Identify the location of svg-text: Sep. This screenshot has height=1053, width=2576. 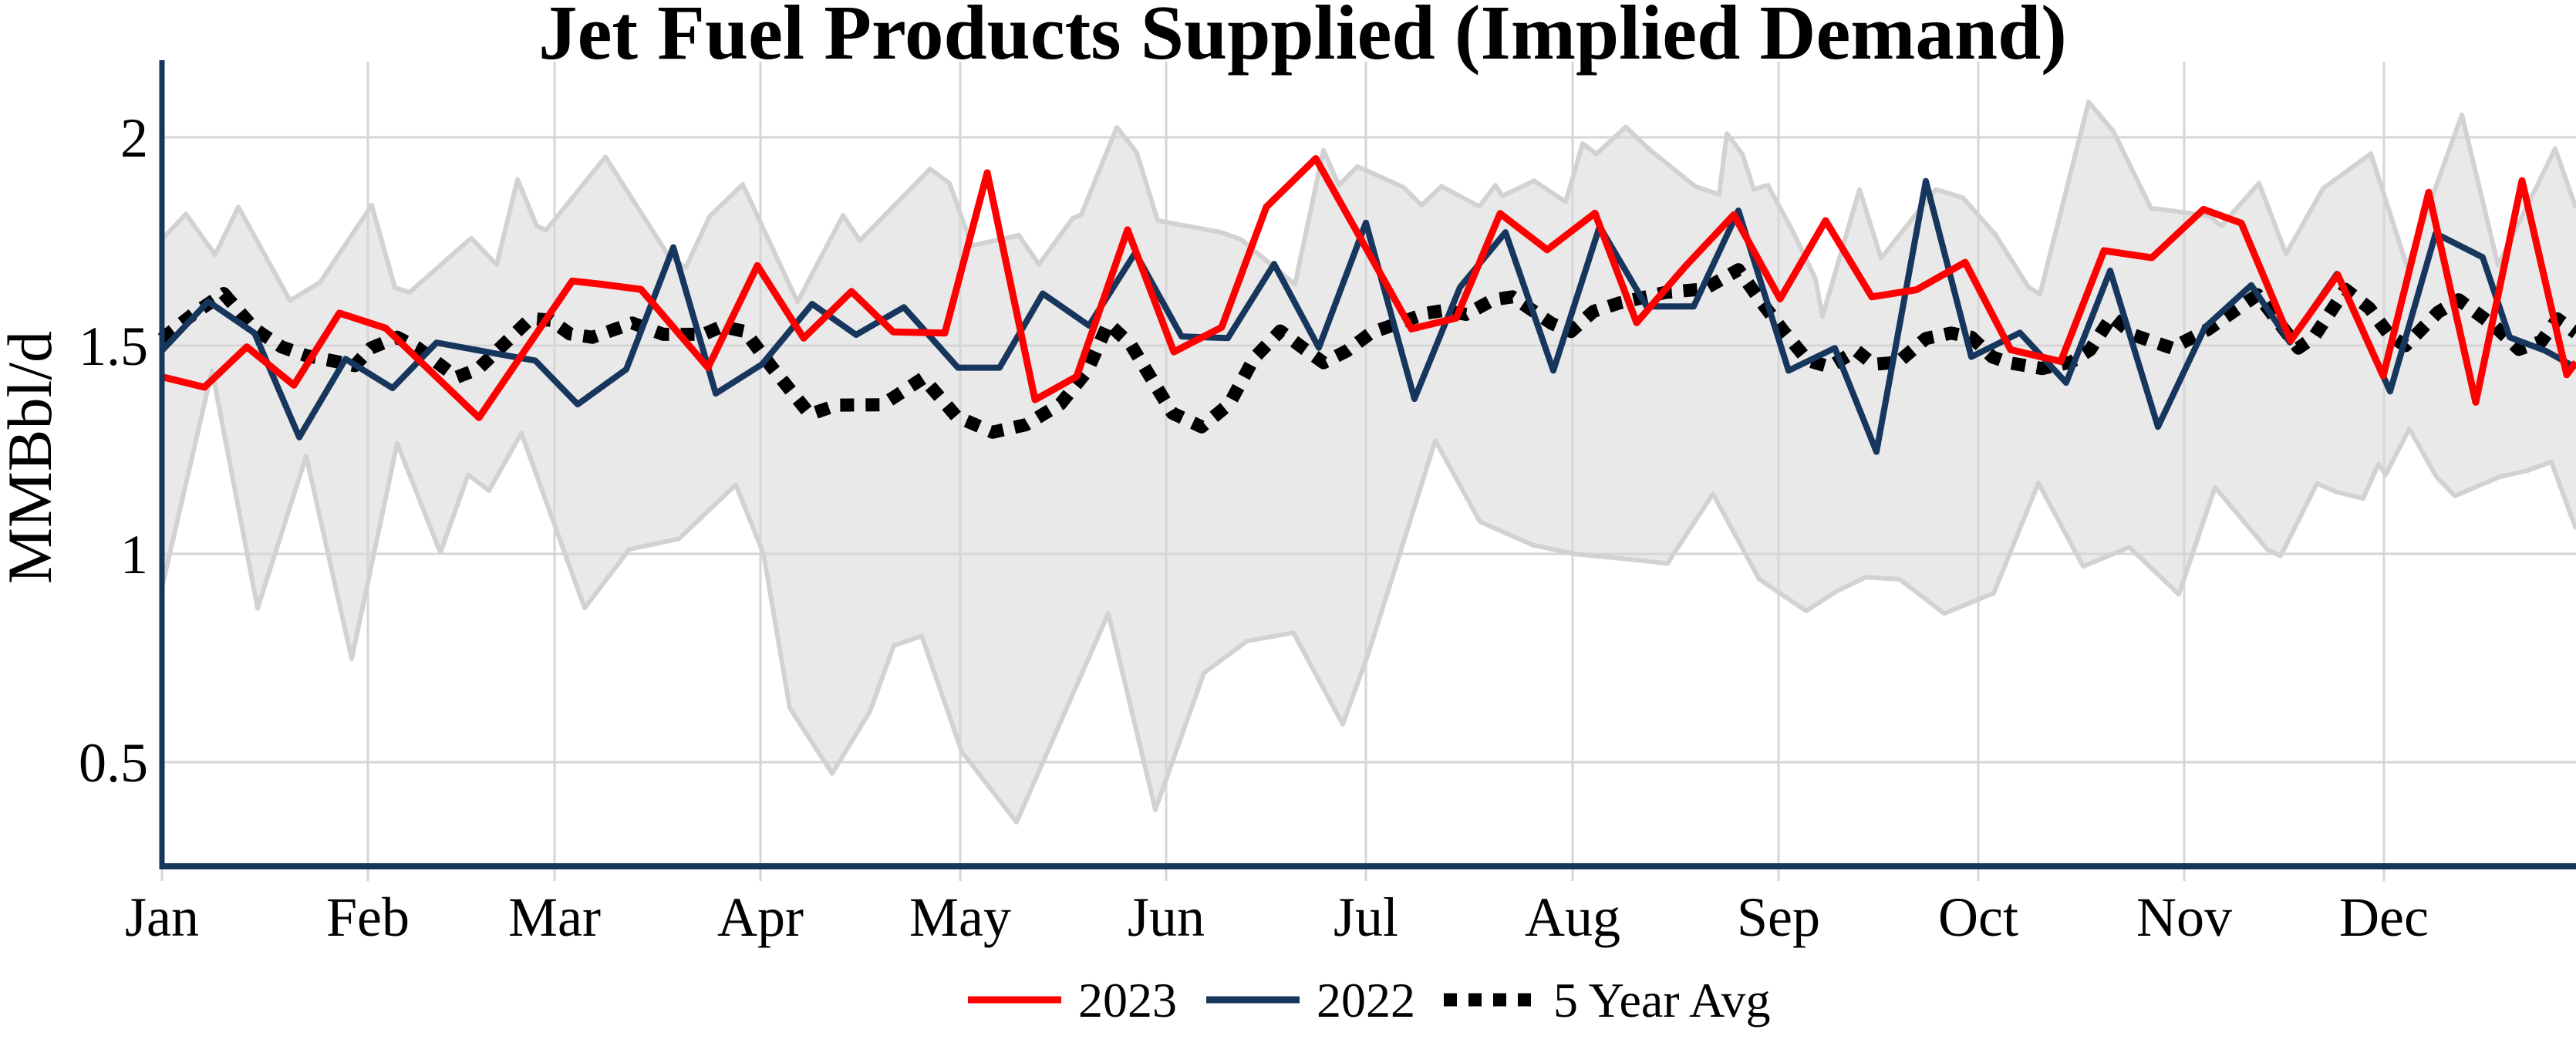
(1778, 917).